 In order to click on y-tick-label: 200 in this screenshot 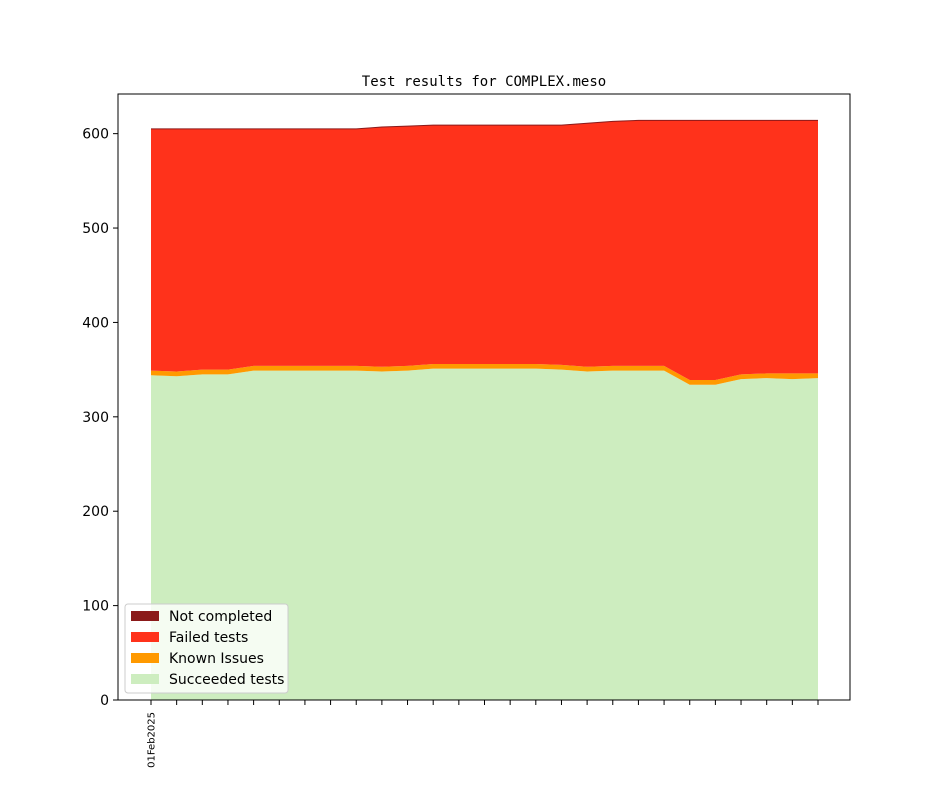, I will do `click(95, 512)`.